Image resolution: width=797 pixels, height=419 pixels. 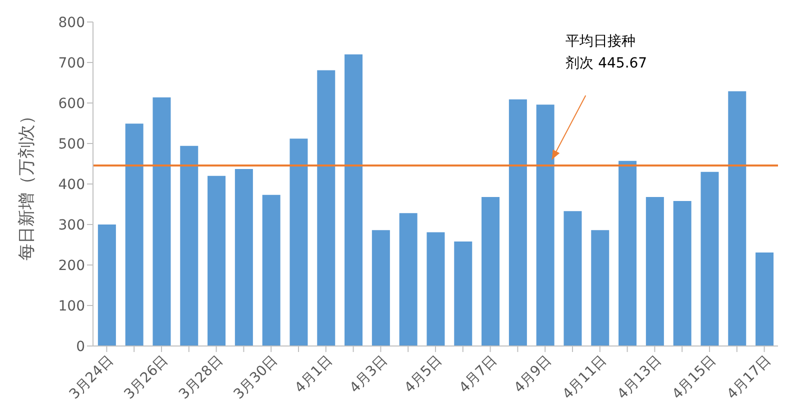 I want to click on y-tick-label: 0, so click(x=80, y=346).